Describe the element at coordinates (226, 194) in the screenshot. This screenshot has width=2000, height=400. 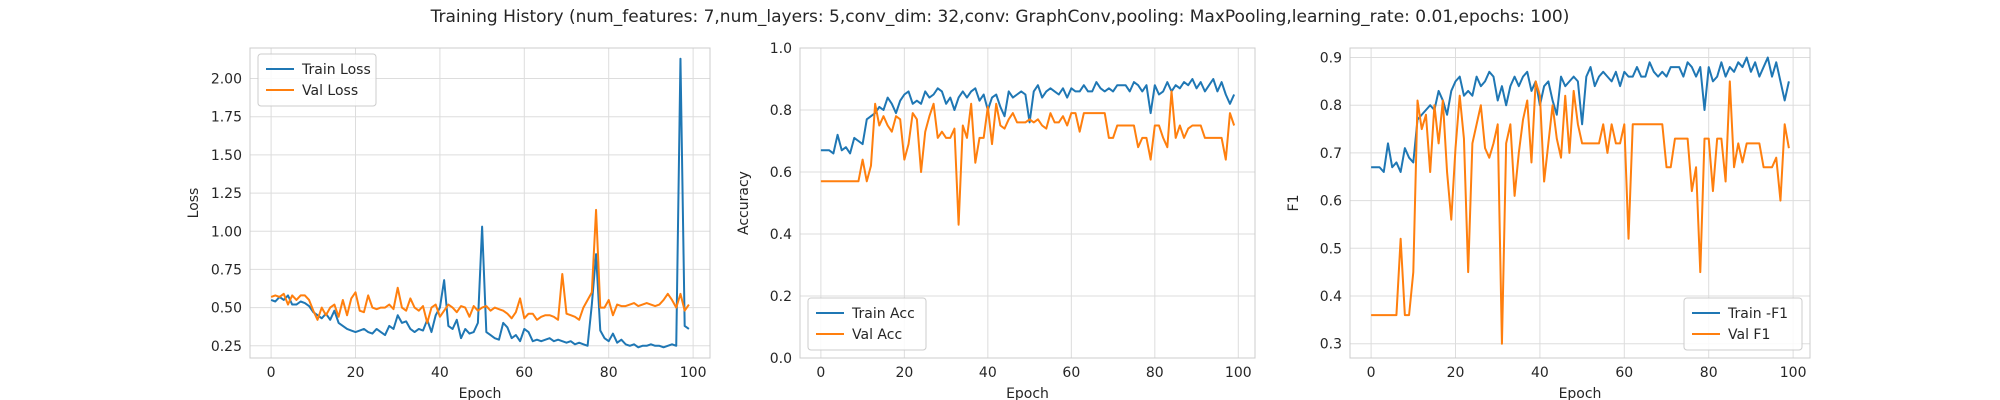
I see `y-tick-label: 1.25` at that location.